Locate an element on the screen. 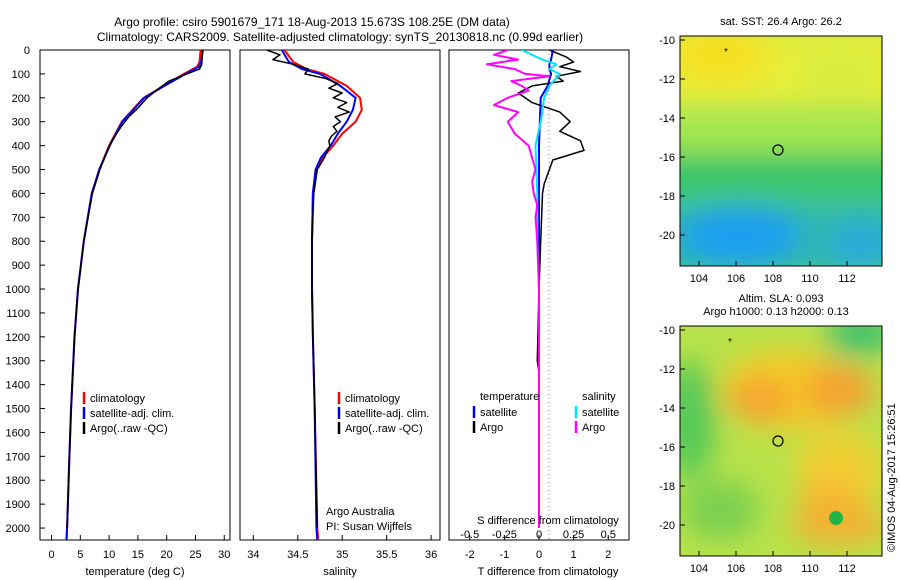 This screenshot has height=580, width=900. series-line-climatology is located at coordinates (323, 295).